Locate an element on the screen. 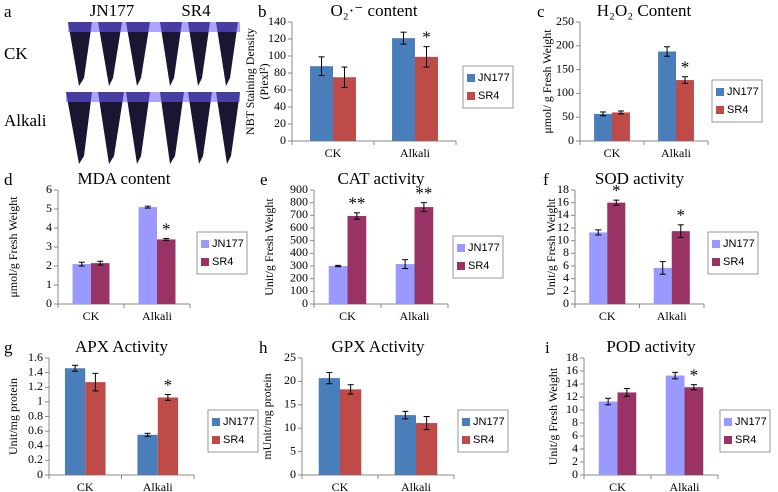  y-tick-label: 6 is located at coordinates (566, 265).